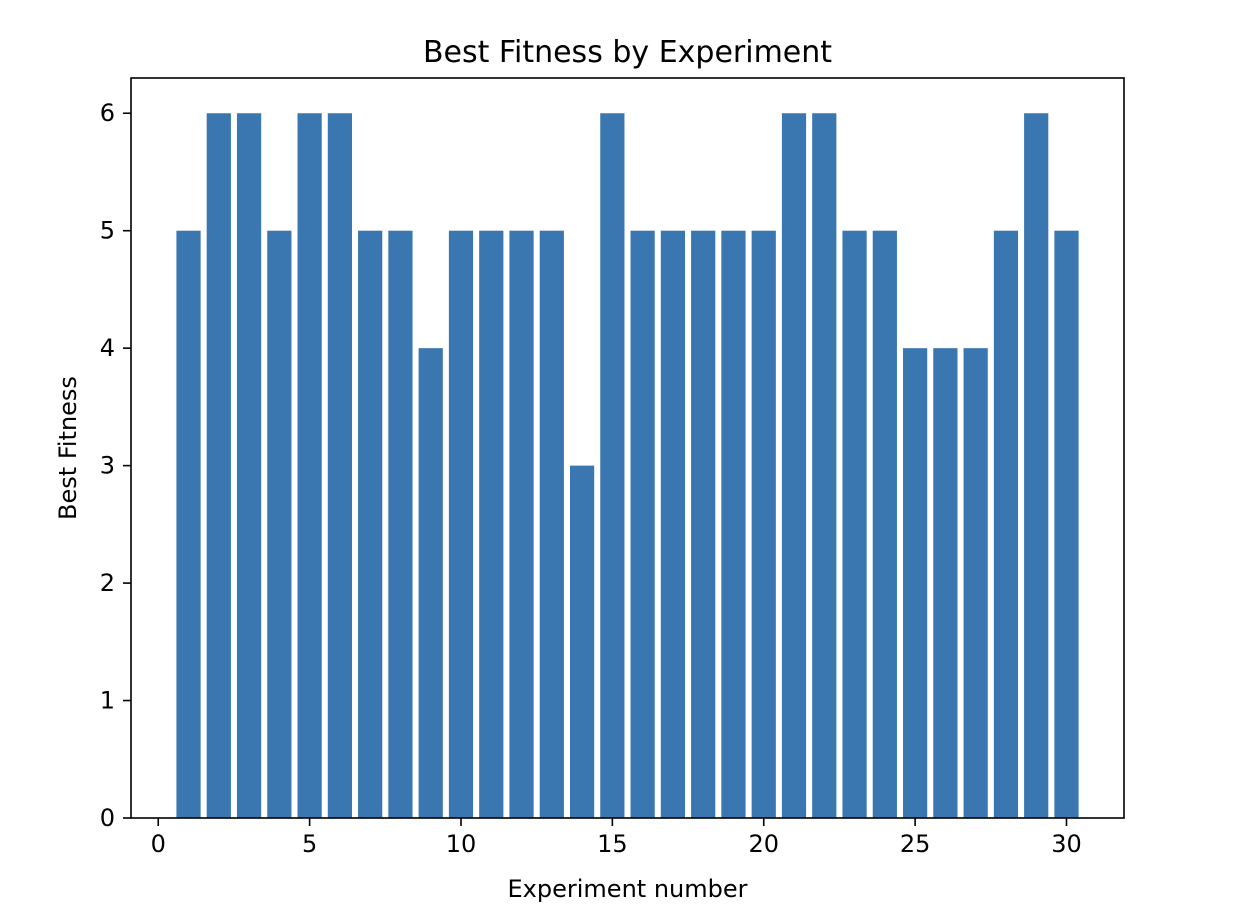  Describe the element at coordinates (68, 448) in the screenshot. I see `y-axis-label: Best Fitness` at that location.